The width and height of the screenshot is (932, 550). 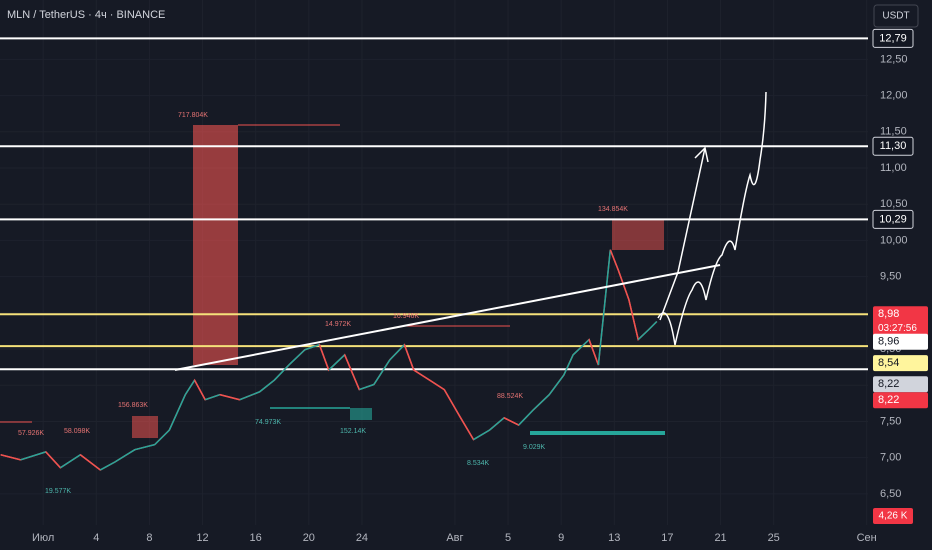 I want to click on annotation: 74.973K, so click(x=268, y=422).